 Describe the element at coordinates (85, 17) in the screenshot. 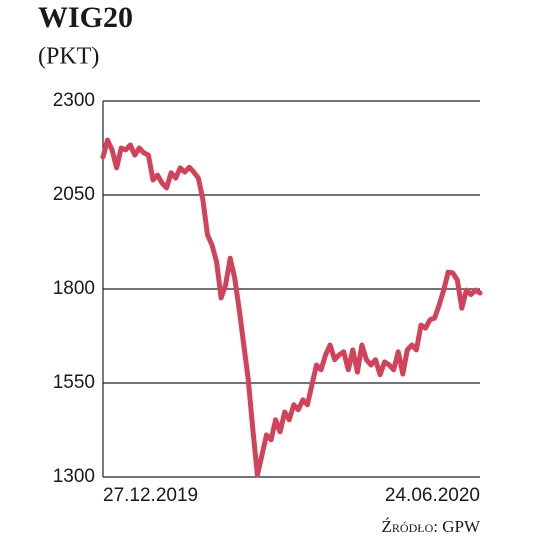

I see `chart-title: WIG20` at that location.